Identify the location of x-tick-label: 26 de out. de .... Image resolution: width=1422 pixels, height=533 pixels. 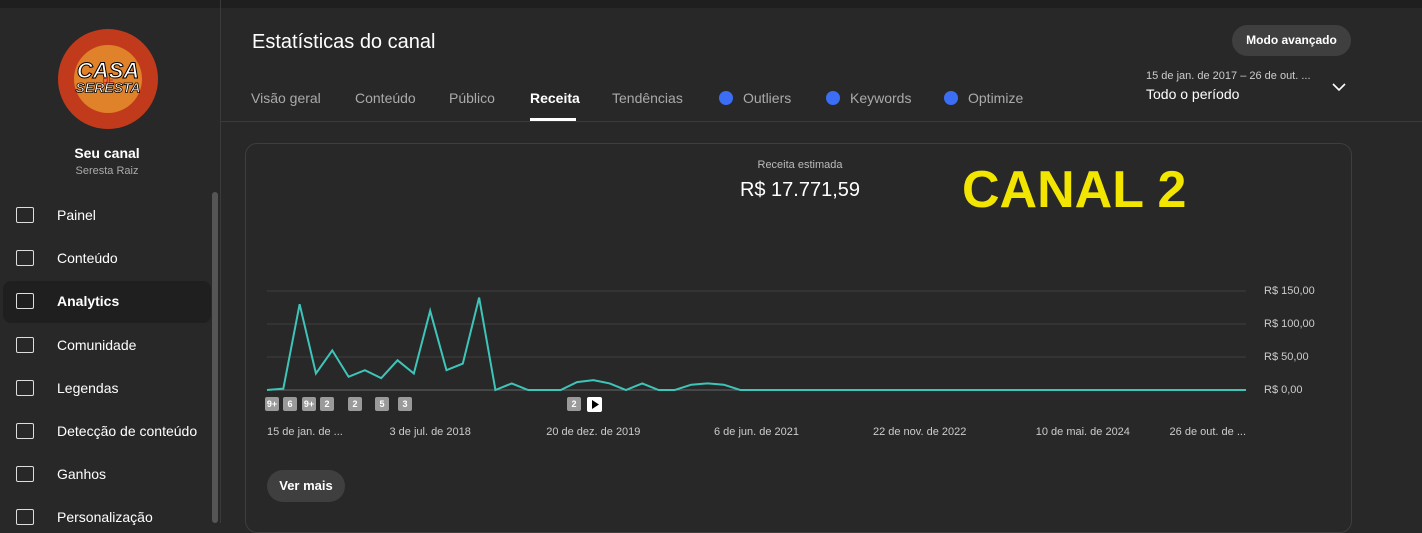
(1208, 432).